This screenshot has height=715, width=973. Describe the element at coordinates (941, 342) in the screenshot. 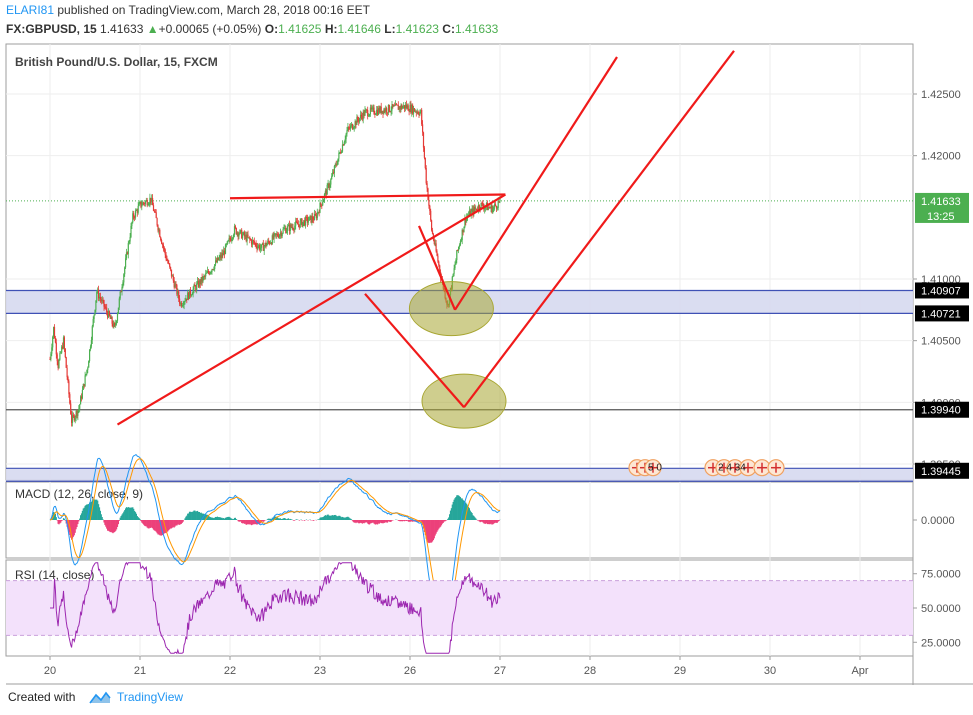

I see `price-tick-label: 1.40500` at that location.